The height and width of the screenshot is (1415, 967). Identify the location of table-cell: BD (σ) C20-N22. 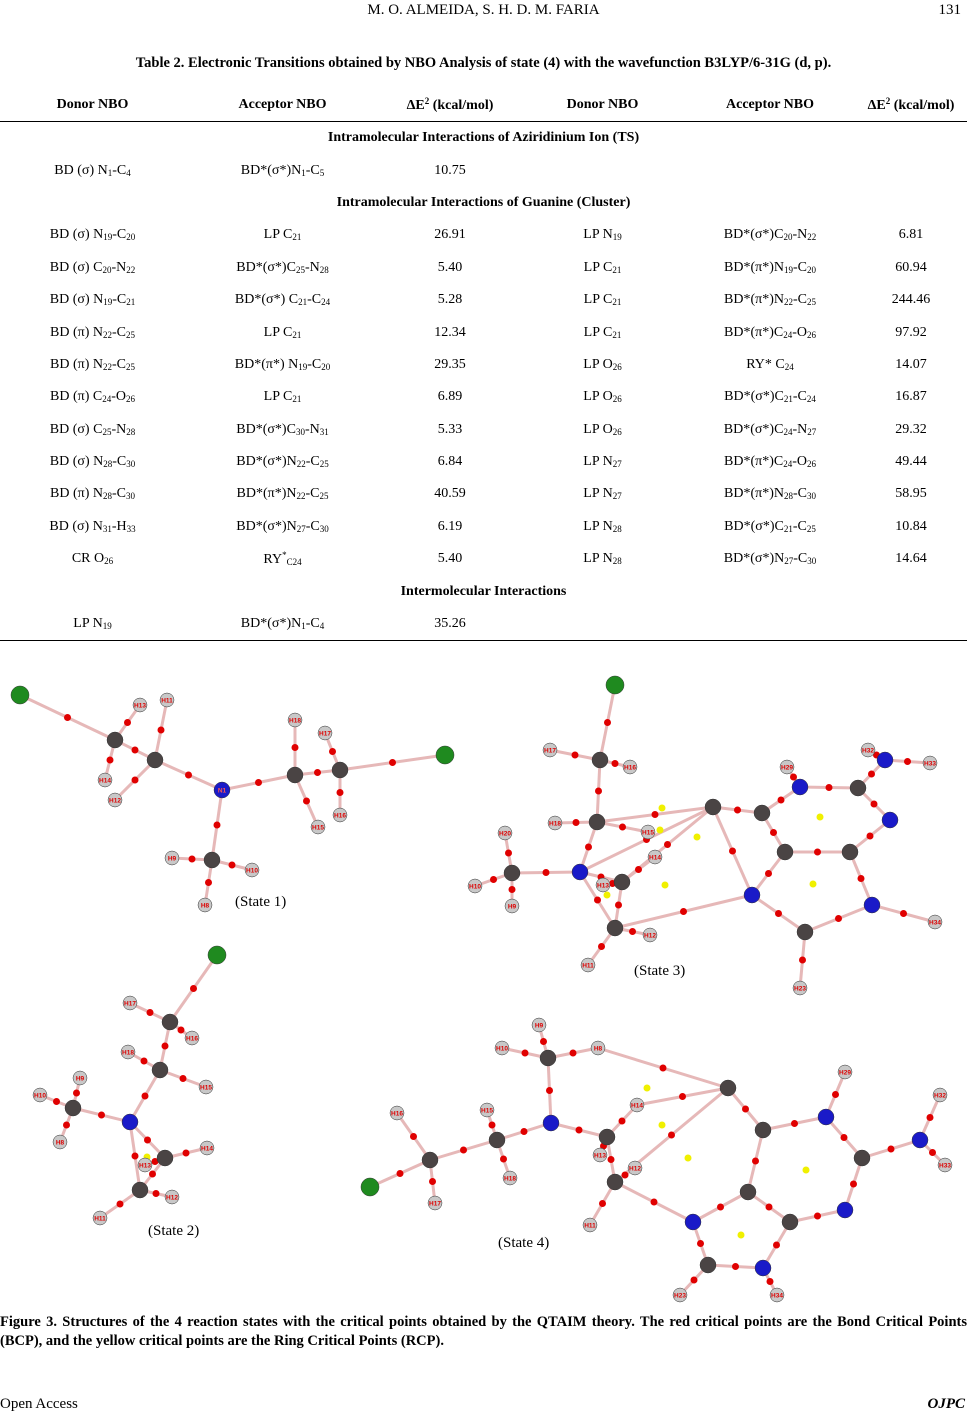
(92, 267).